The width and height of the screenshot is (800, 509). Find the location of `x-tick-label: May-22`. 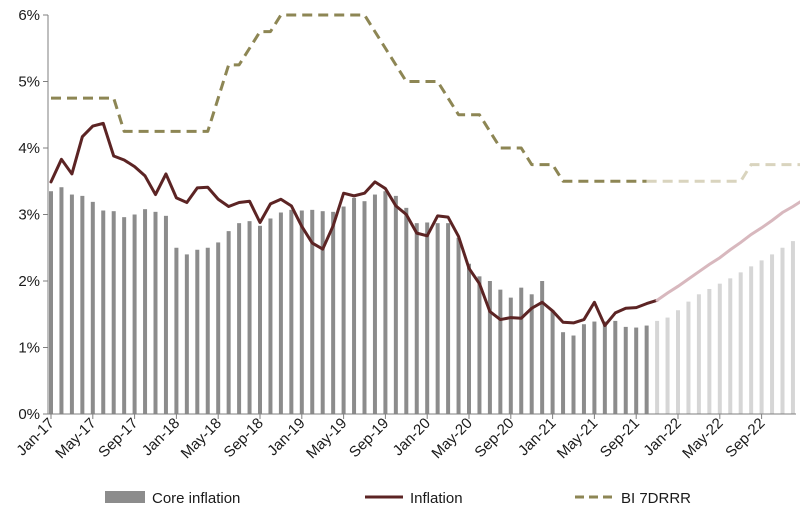

x-tick-label: May-22 is located at coordinates (702, 438).